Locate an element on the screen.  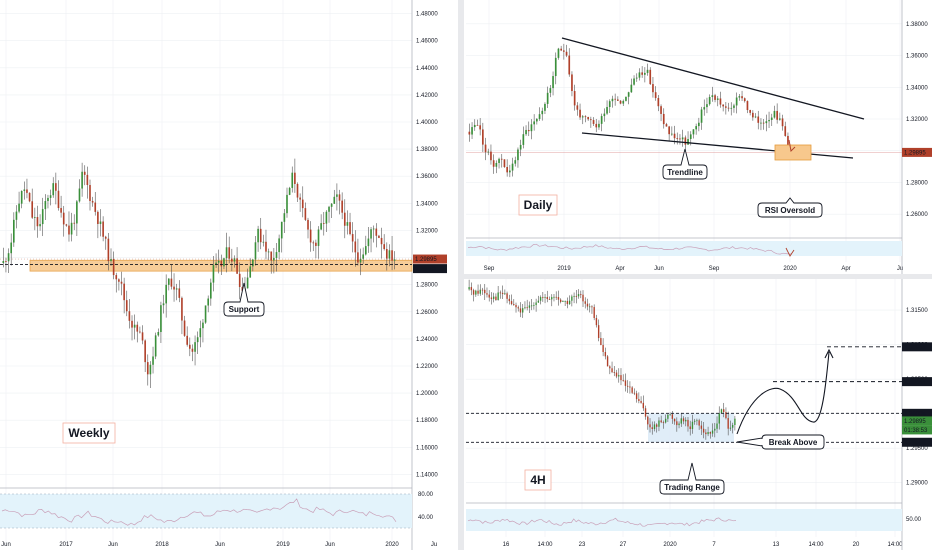
weekly-callout-support: Support is located at coordinates (244, 309).